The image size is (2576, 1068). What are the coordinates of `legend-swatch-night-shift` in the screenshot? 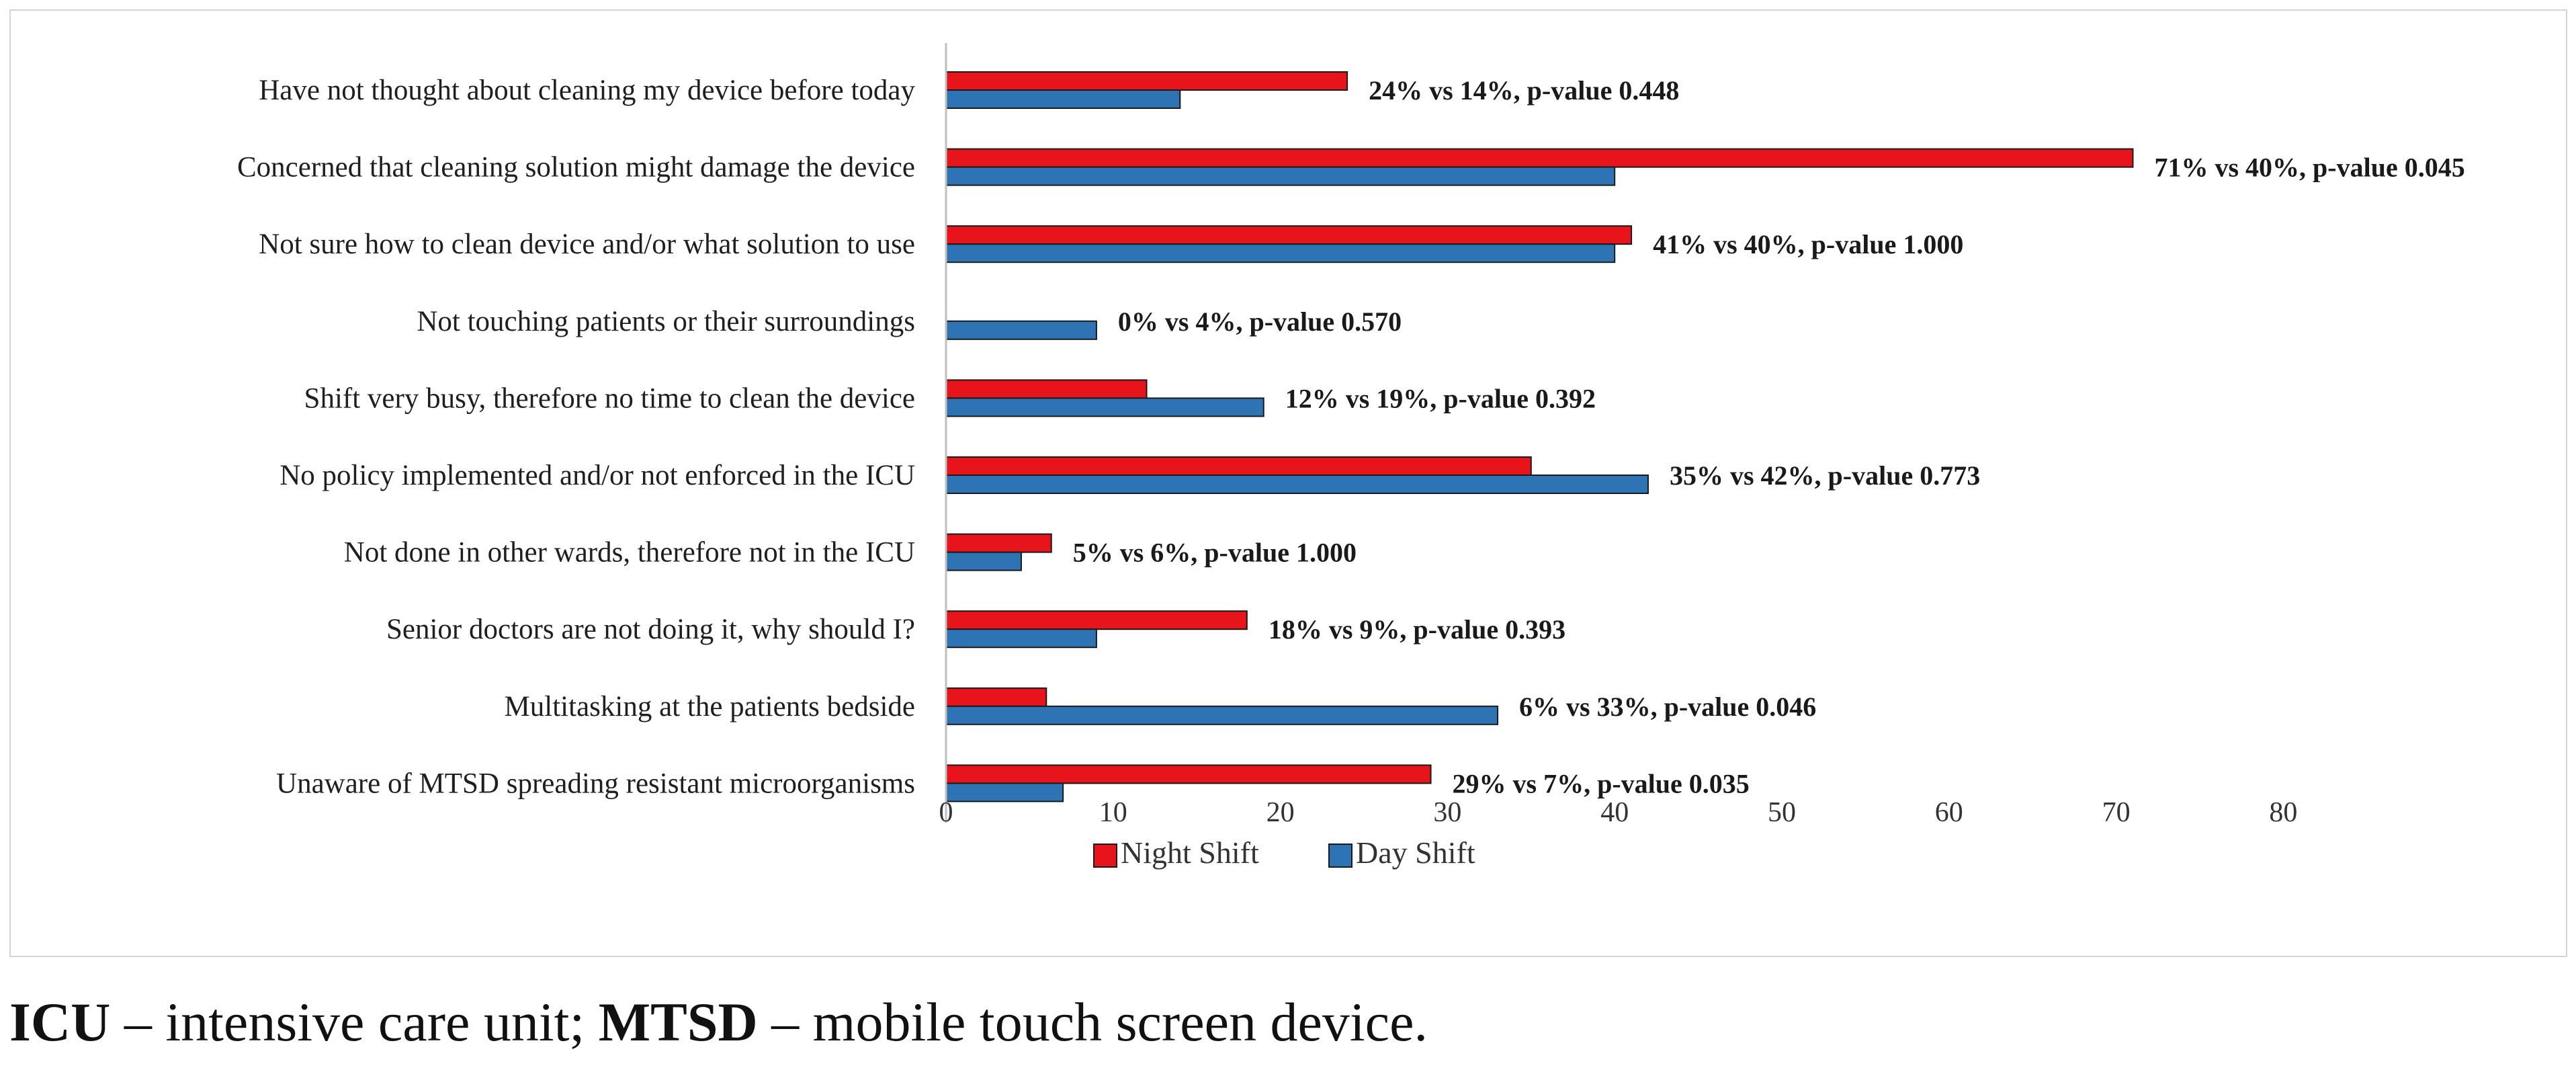 It's located at (1105, 856).